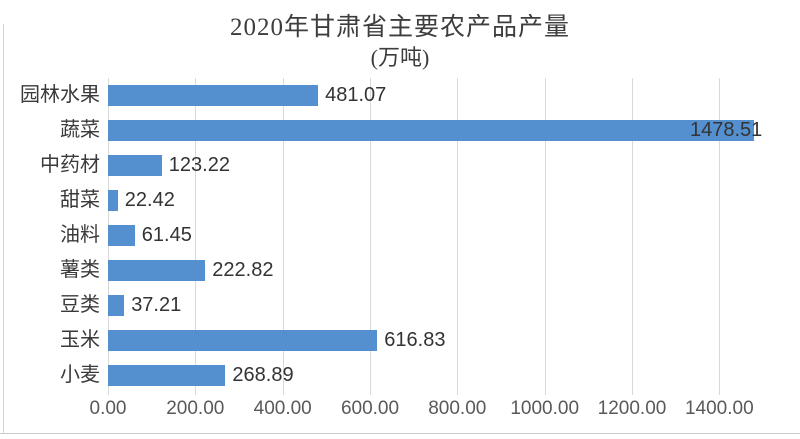 This screenshot has height=439, width=800. I want to click on value-label: 1478.51, so click(726, 130).